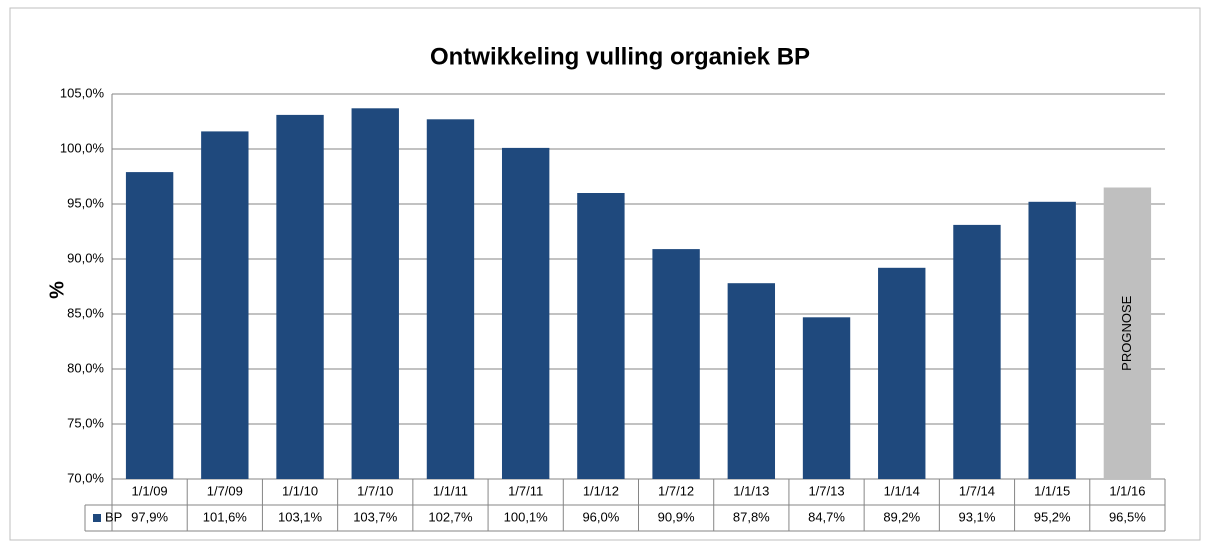 This screenshot has height=549, width=1209. Describe the element at coordinates (150, 490) in the screenshot. I see `x-tick-label: 1/1/09` at that location.